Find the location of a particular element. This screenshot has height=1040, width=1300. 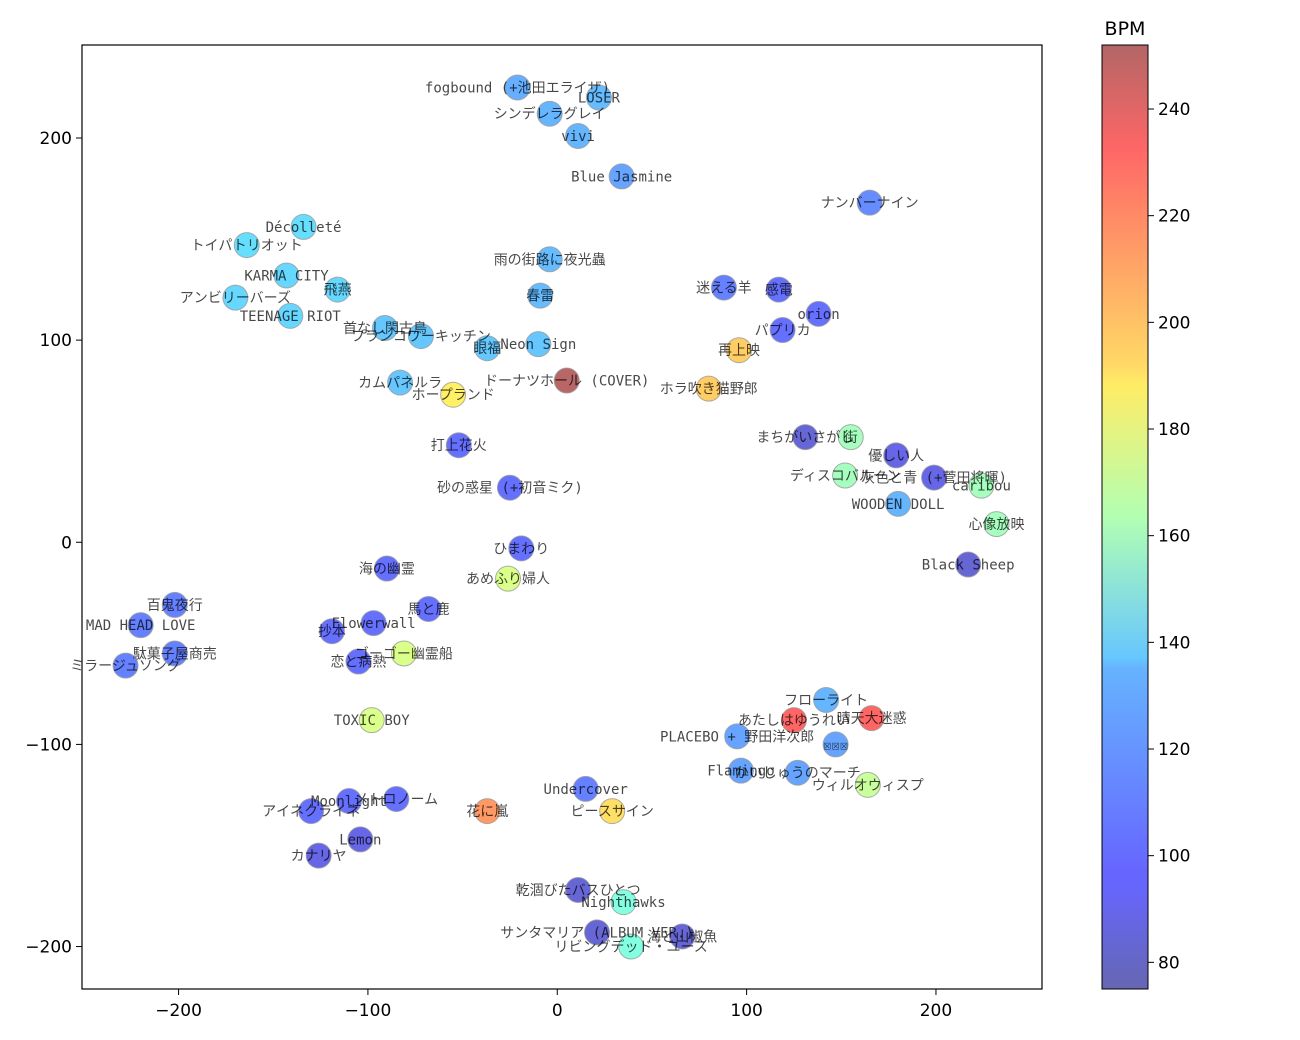

point-label: 晴天大迷惑 is located at coordinates (872, 719).